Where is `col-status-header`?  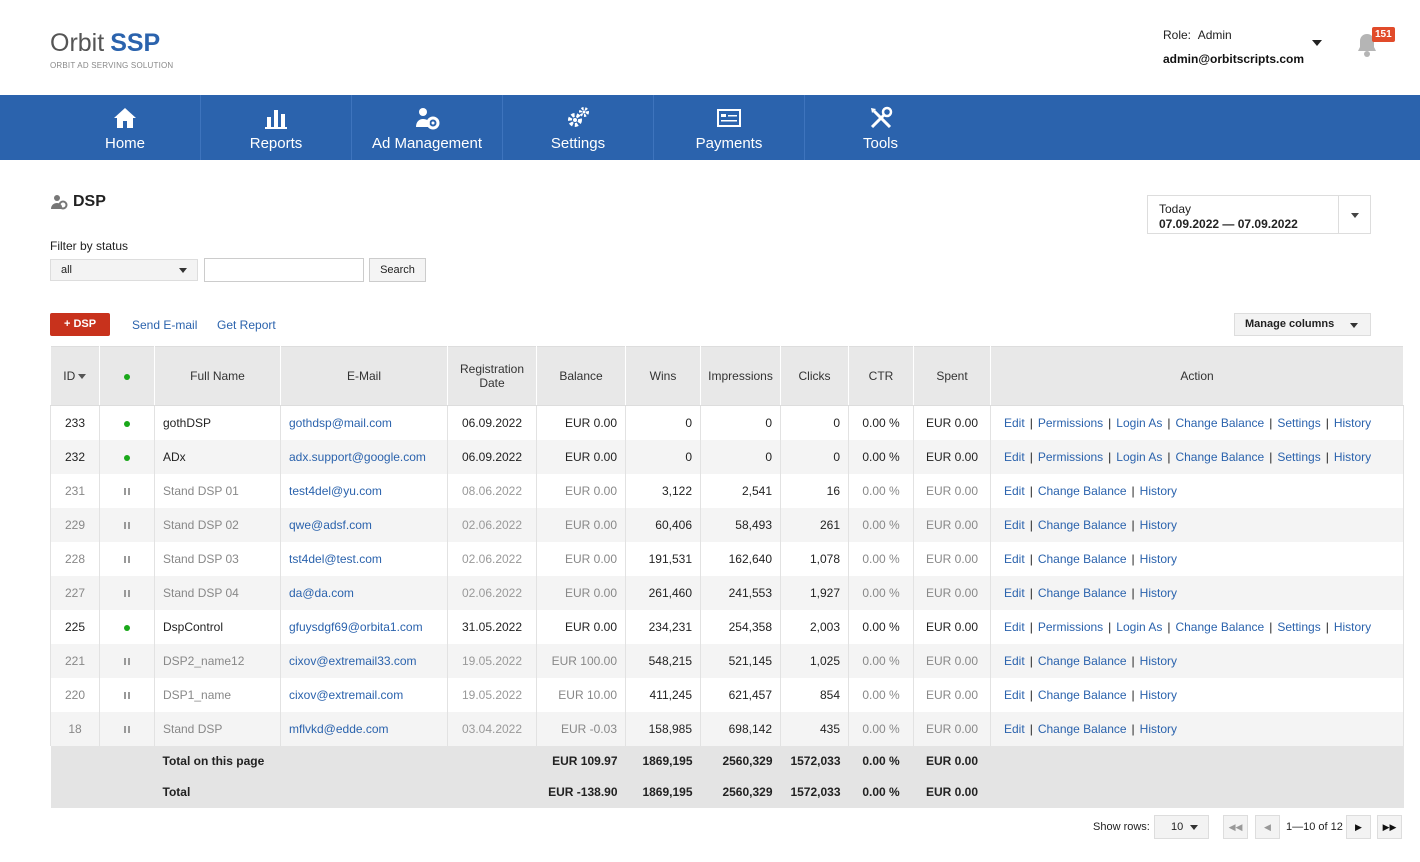 col-status-header is located at coordinates (127, 376).